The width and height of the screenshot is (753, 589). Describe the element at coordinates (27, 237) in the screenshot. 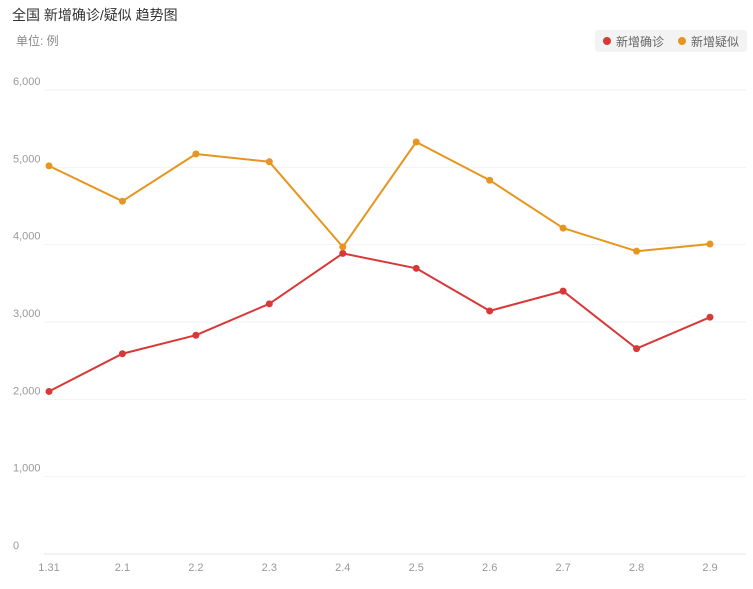

I see `y-tick-label: 4,000` at that location.